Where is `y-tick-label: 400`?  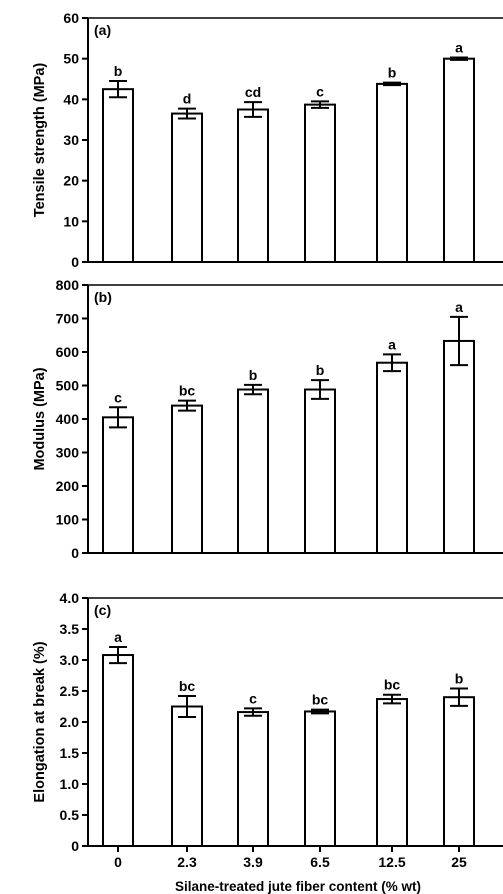
y-tick-label: 400 is located at coordinates (68, 419).